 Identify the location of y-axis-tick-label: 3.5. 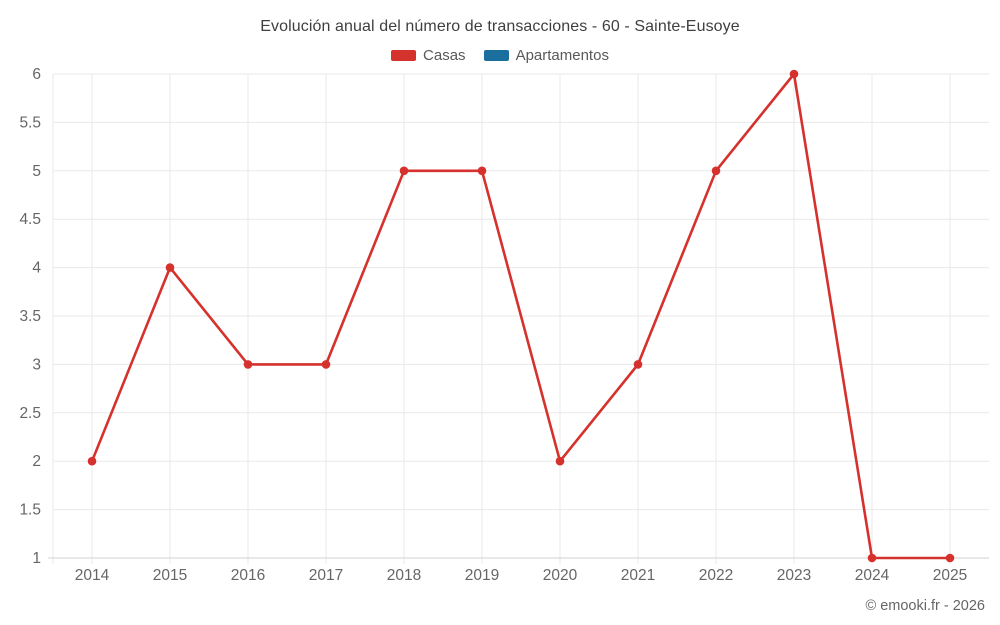
(30, 316).